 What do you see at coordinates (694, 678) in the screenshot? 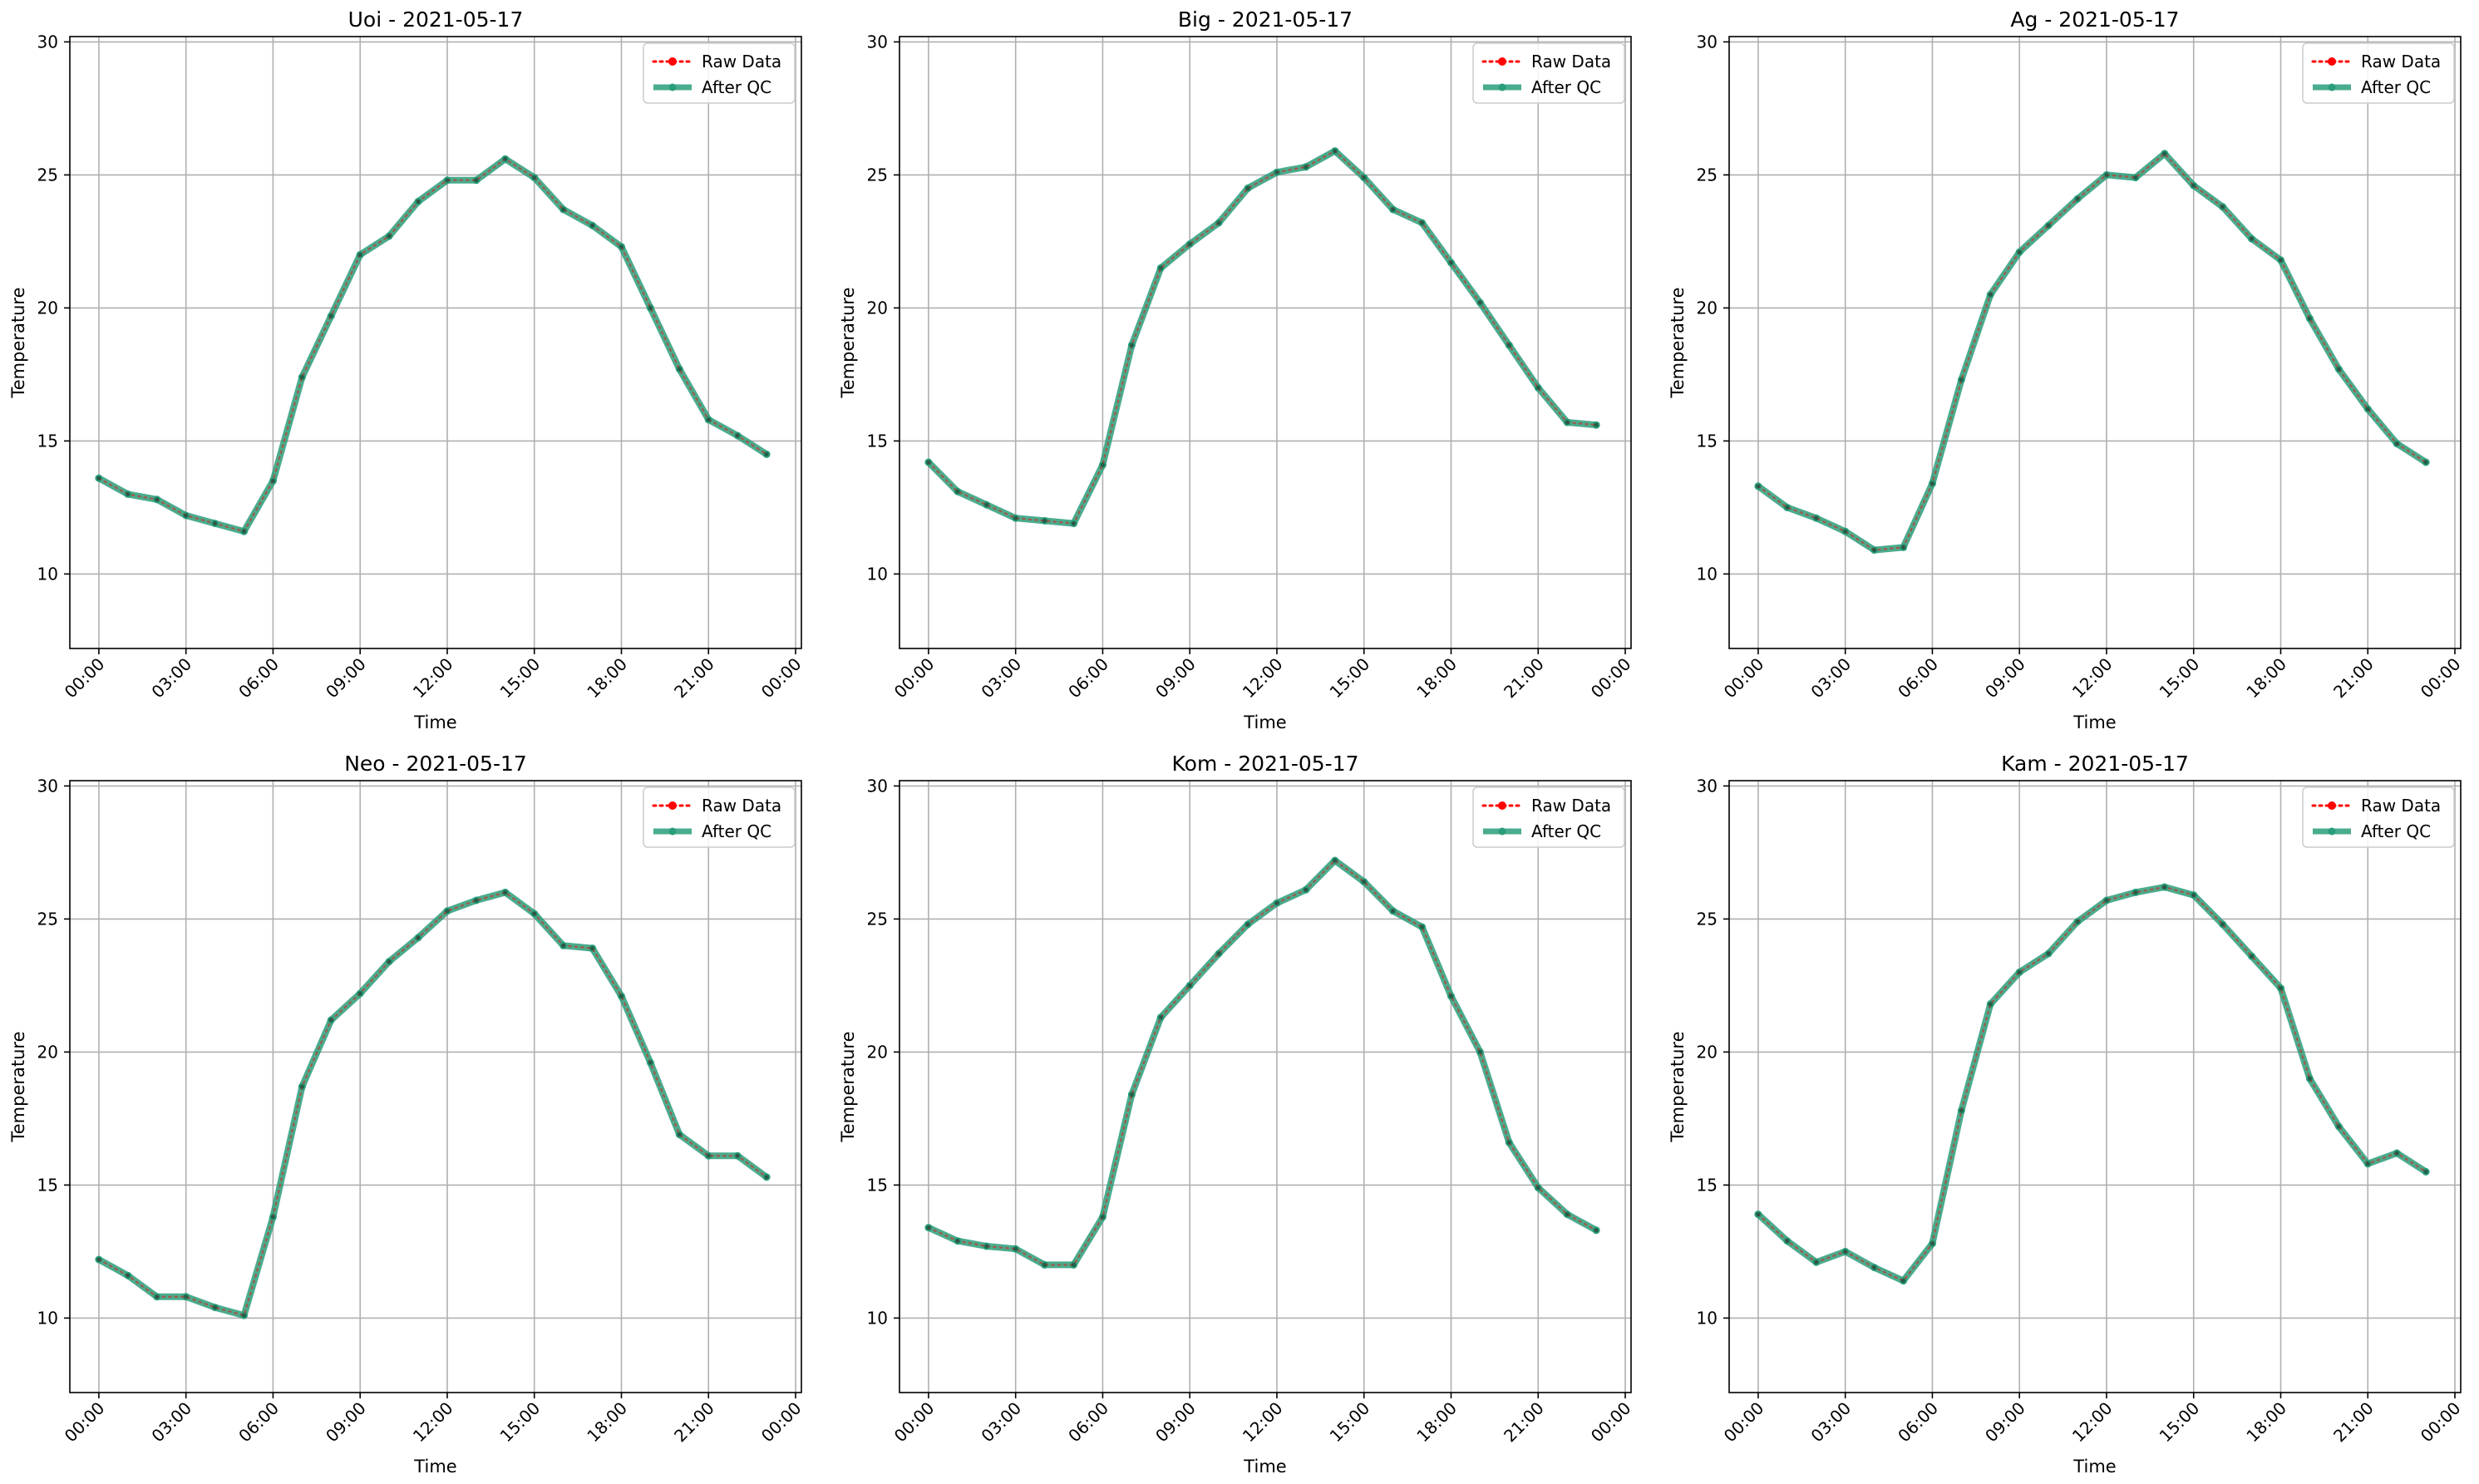
I see `x-tick-label: 21:00` at bounding box center [694, 678].